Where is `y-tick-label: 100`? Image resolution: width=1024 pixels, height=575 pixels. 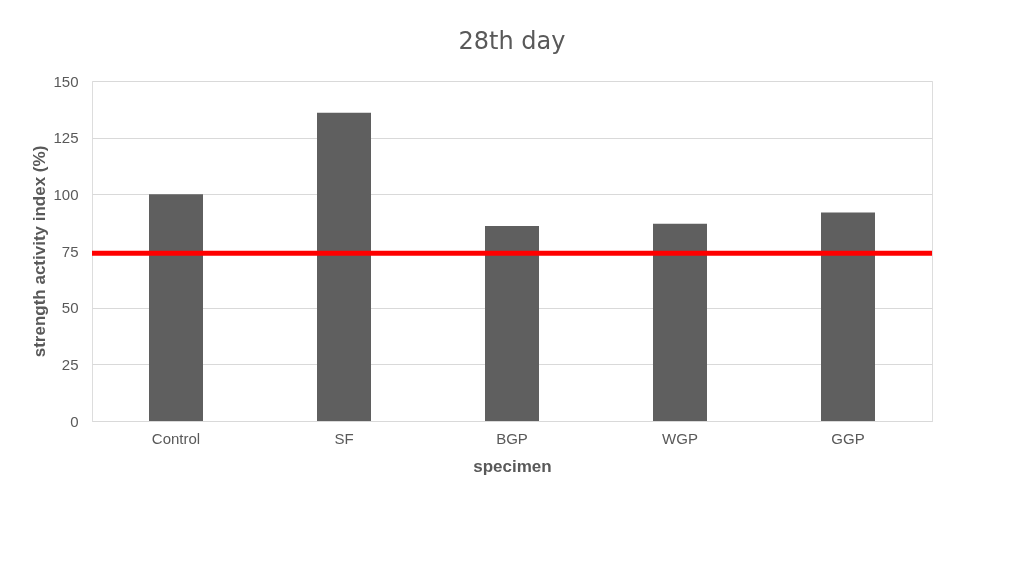
y-tick-label: 100 is located at coordinates (66, 194).